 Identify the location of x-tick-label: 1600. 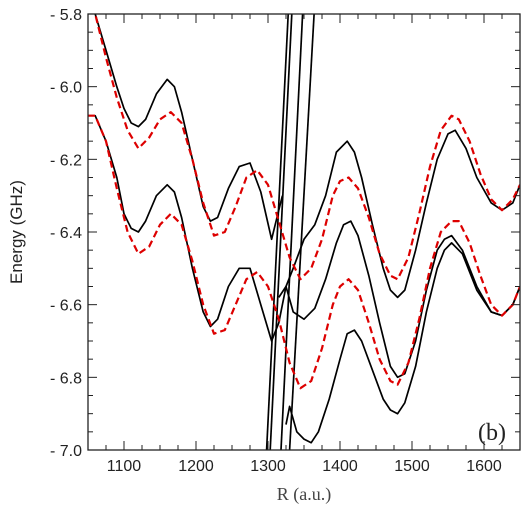
(484, 466).